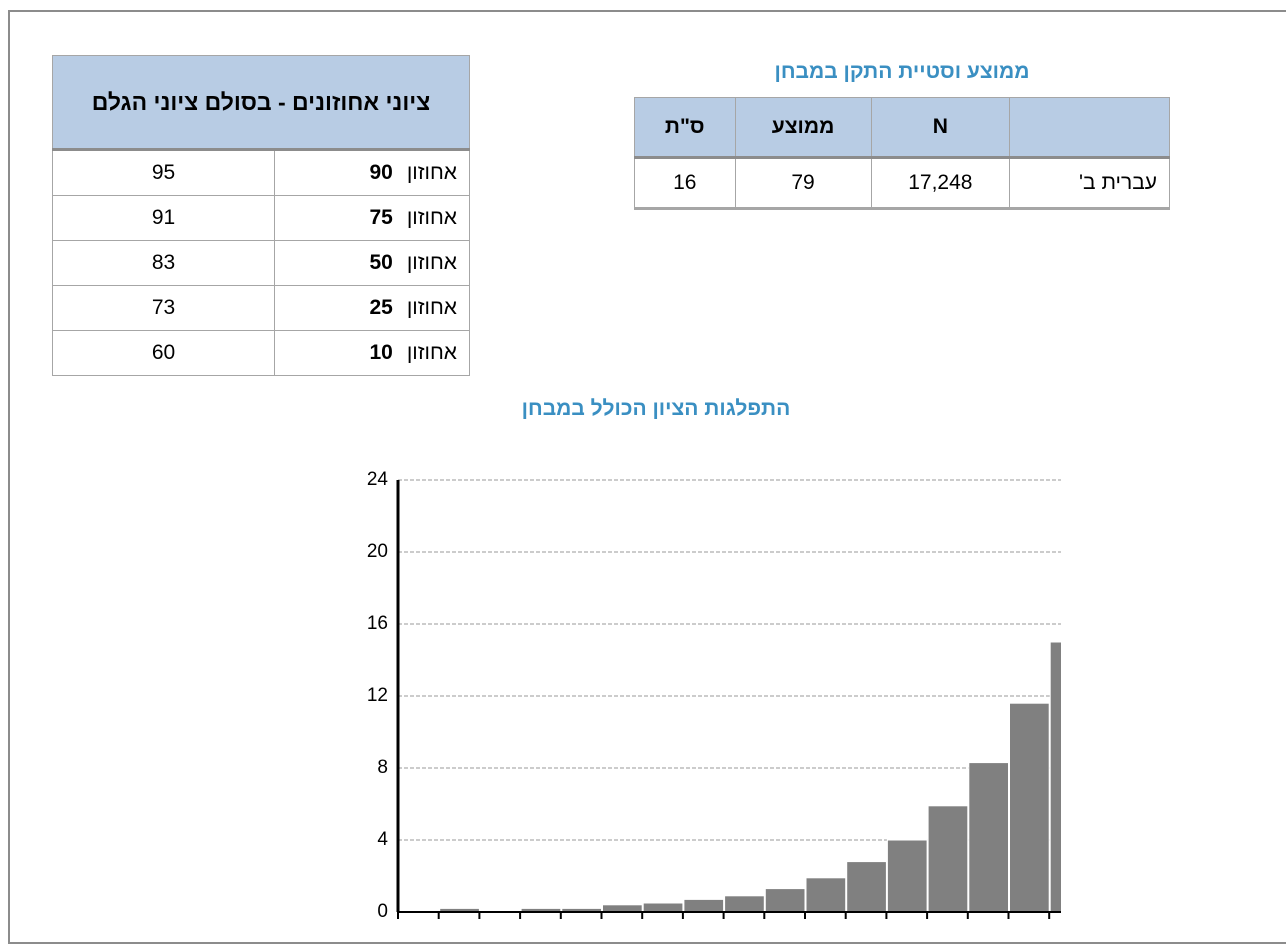 The height and width of the screenshot is (944, 1286). I want to click on label-cell: אחוזון 90, so click(372, 172).